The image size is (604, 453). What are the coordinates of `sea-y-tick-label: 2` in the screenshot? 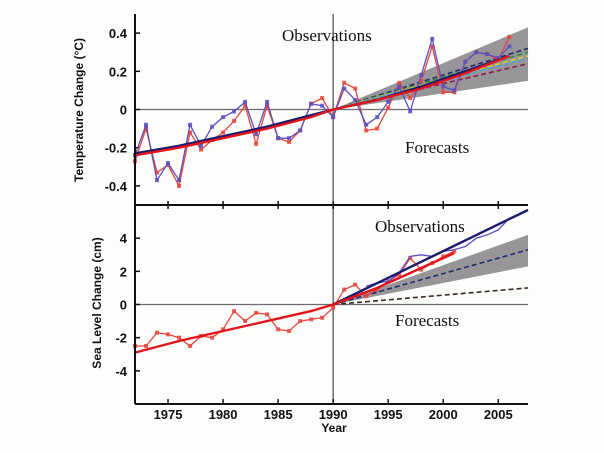 It's located at (123, 271).